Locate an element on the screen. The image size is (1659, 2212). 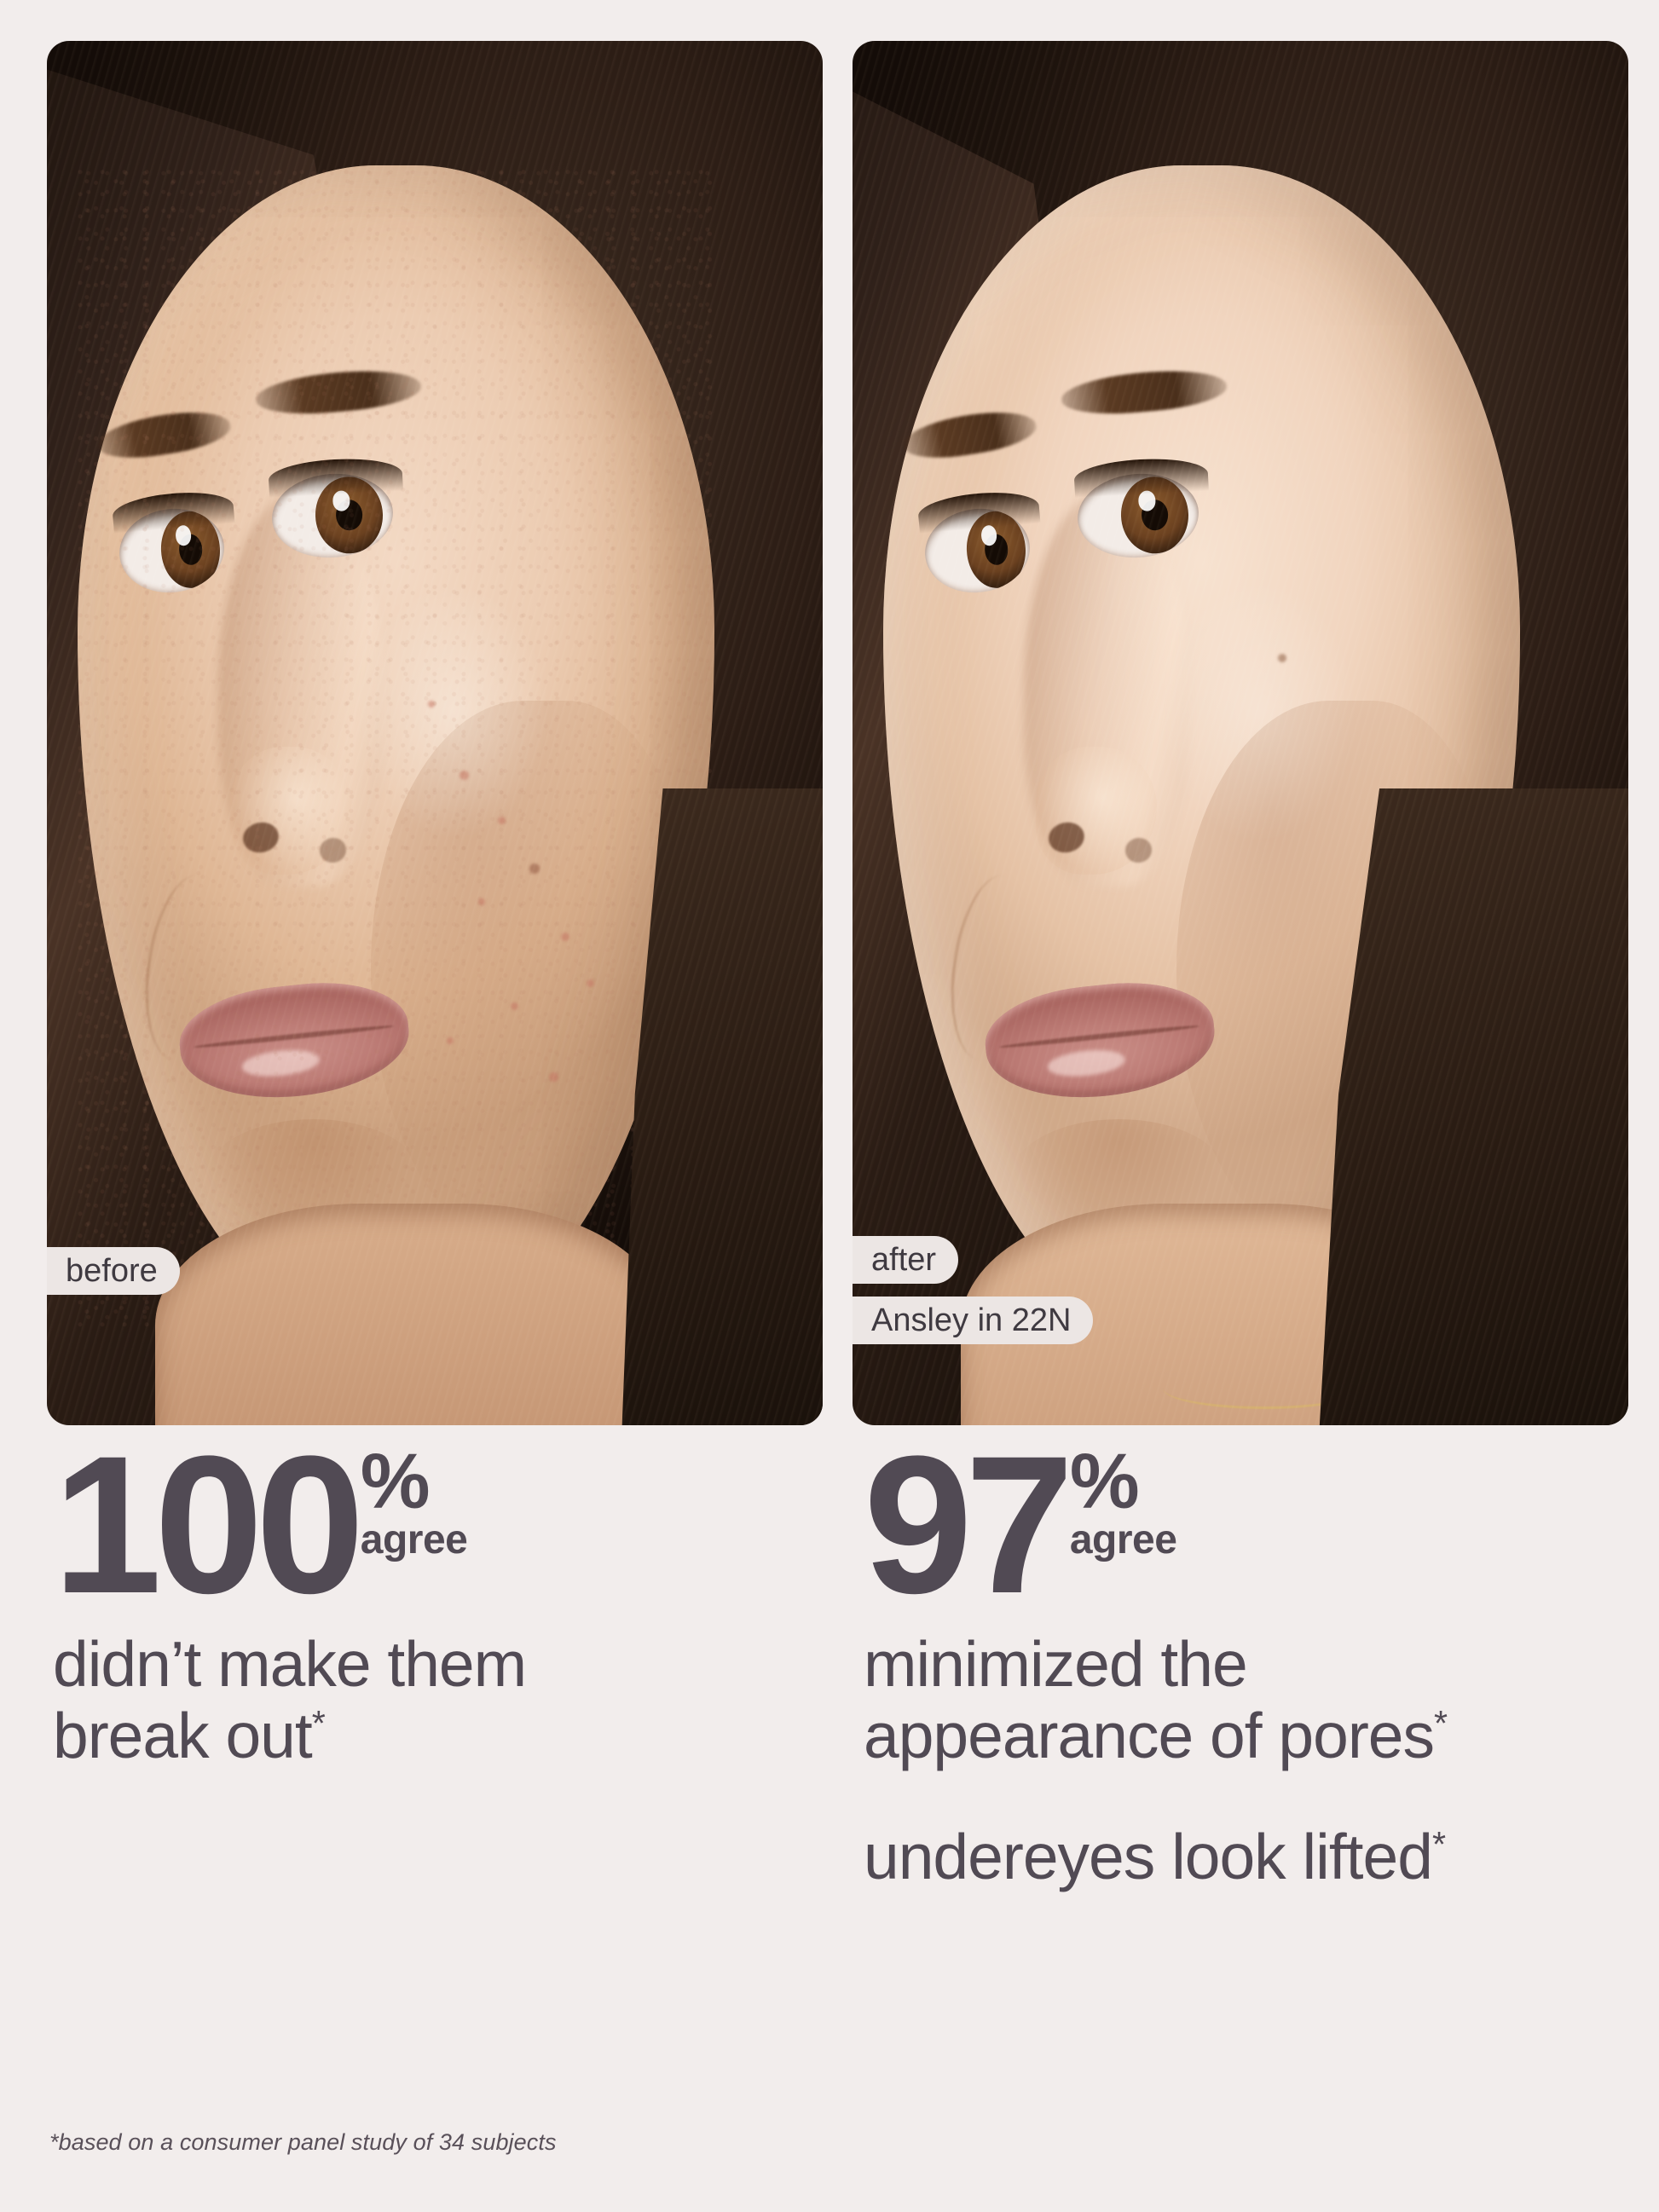
stat-claim-right: minimized the appearance of pores* is located at coordinates (1239, 1699).